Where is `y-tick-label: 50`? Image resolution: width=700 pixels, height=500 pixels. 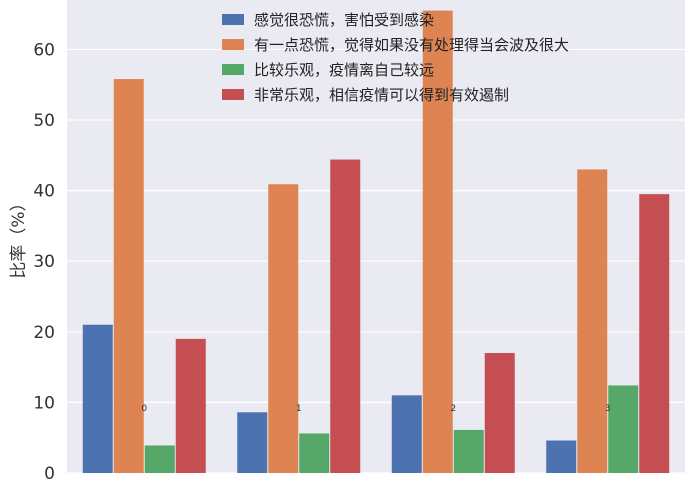
y-tick-label: 50 is located at coordinates (44, 121).